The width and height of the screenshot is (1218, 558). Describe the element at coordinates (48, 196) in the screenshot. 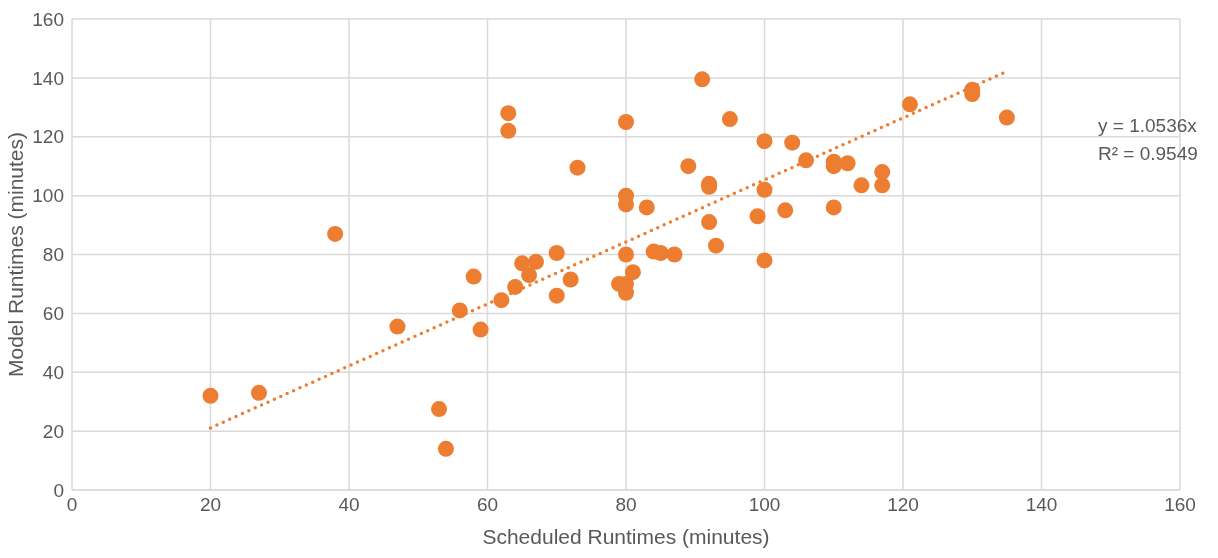

I see `y-tick-label: 100` at that location.